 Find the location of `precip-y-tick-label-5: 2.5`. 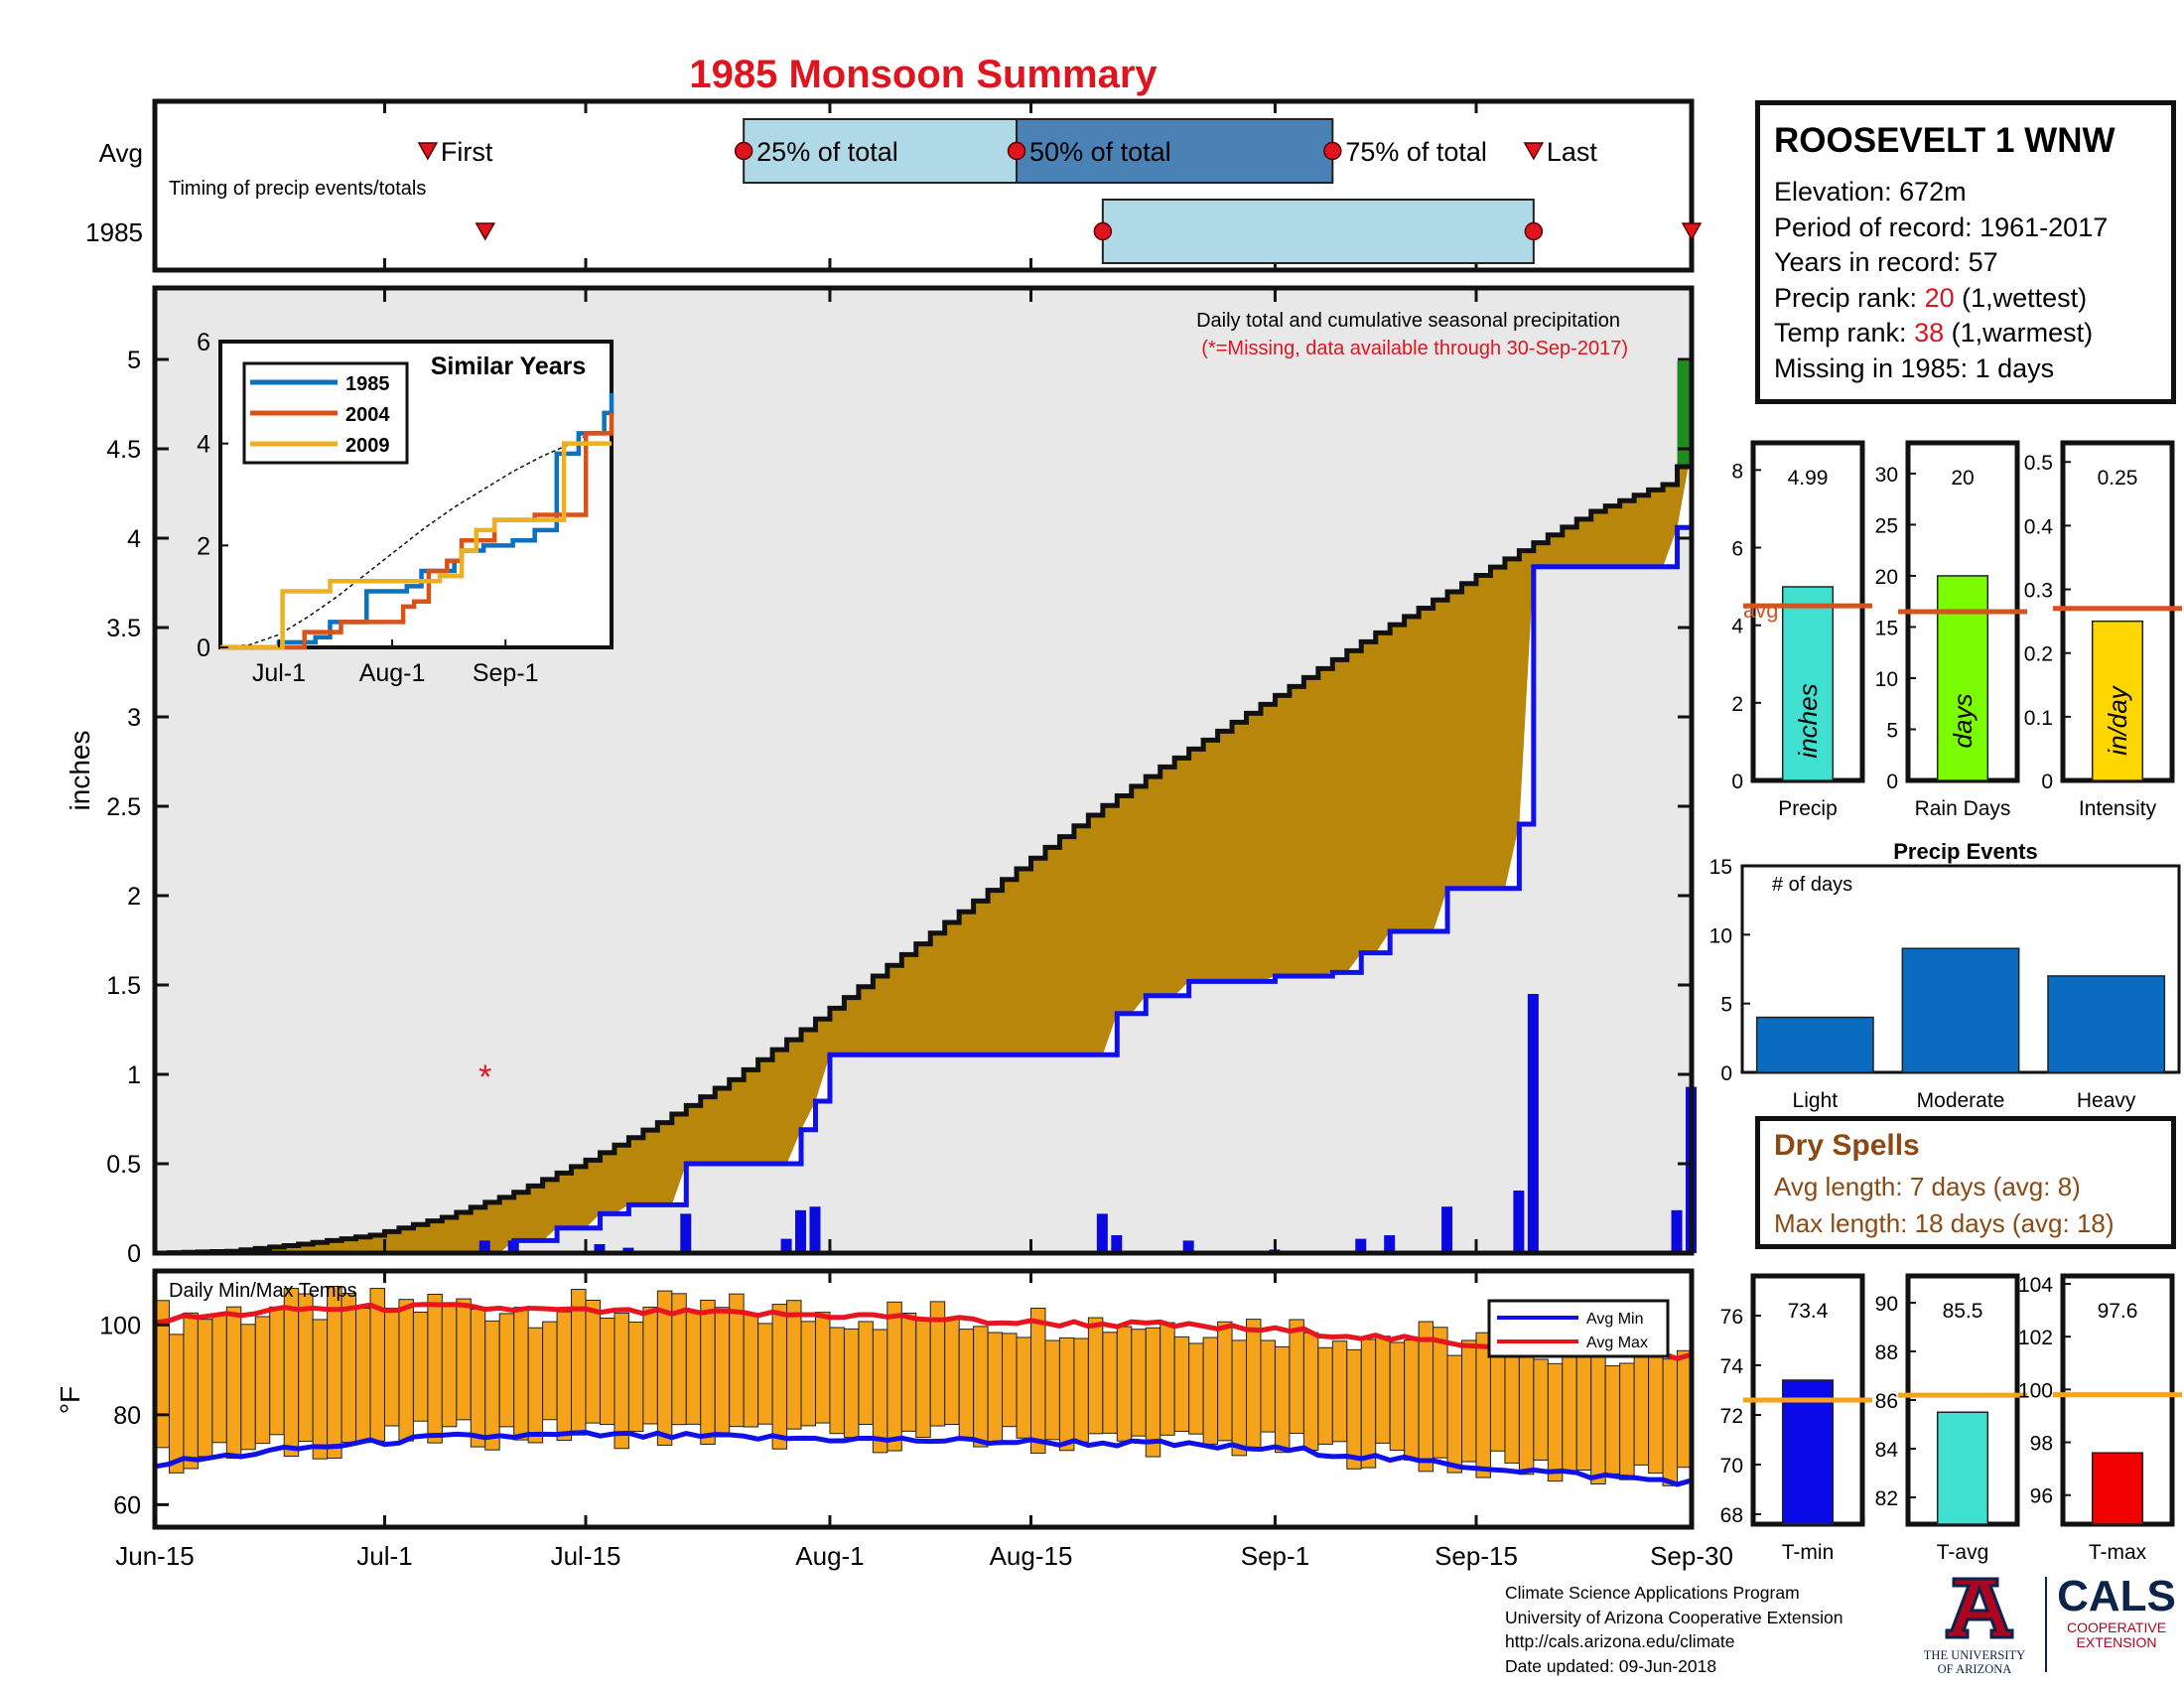

precip-y-tick-label-5: 2.5 is located at coordinates (123, 807).